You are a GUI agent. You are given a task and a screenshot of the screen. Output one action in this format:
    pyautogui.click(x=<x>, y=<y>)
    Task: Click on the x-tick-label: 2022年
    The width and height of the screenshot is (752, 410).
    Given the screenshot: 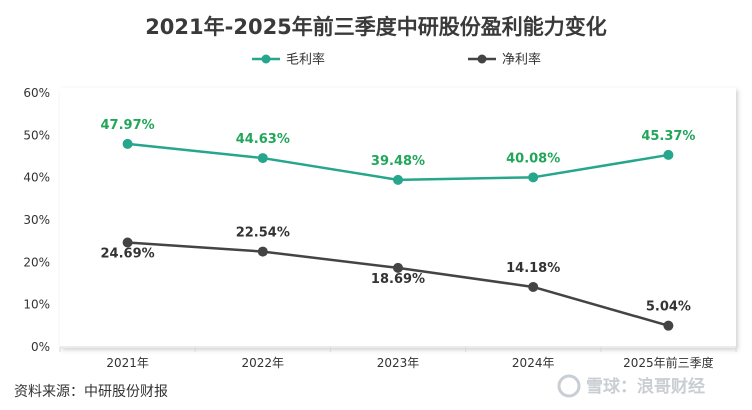 What is the action you would take?
    pyautogui.click(x=263, y=363)
    